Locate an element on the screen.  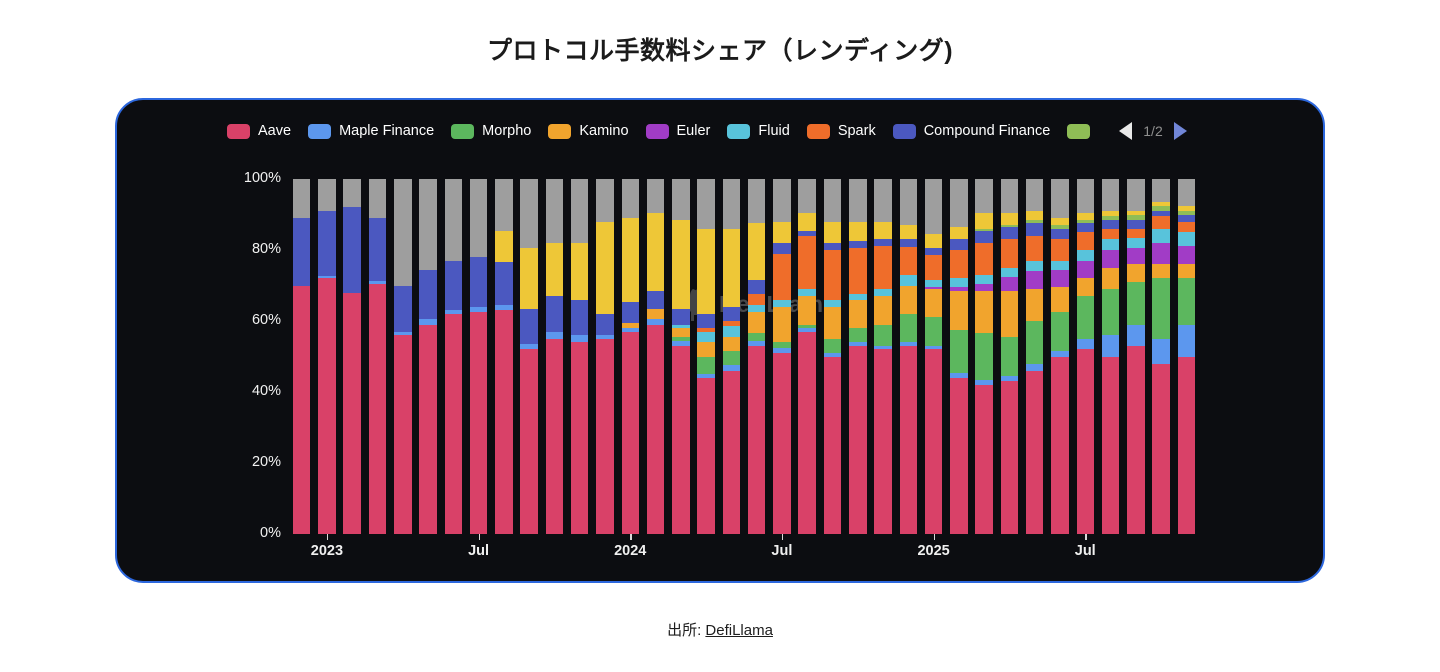
legend-item-euler: Euler is located at coordinates (677, 131).